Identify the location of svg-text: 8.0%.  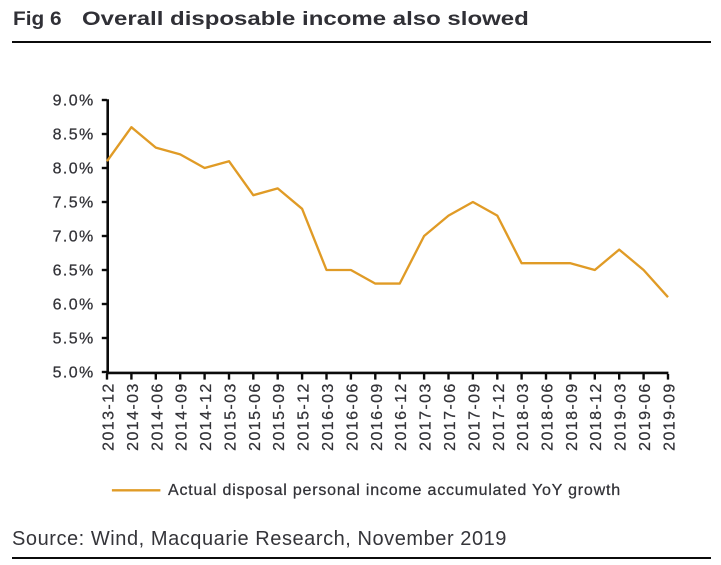
(74, 169).